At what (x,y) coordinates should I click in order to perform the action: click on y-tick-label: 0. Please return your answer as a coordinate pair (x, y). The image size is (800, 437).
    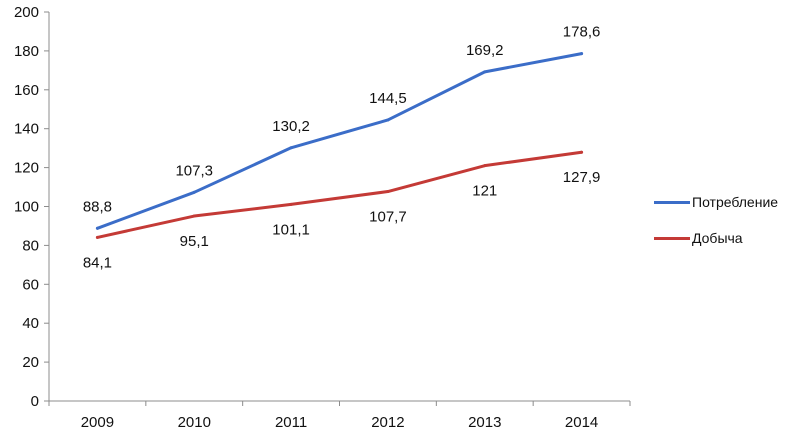
    Looking at the image, I should click on (35, 401).